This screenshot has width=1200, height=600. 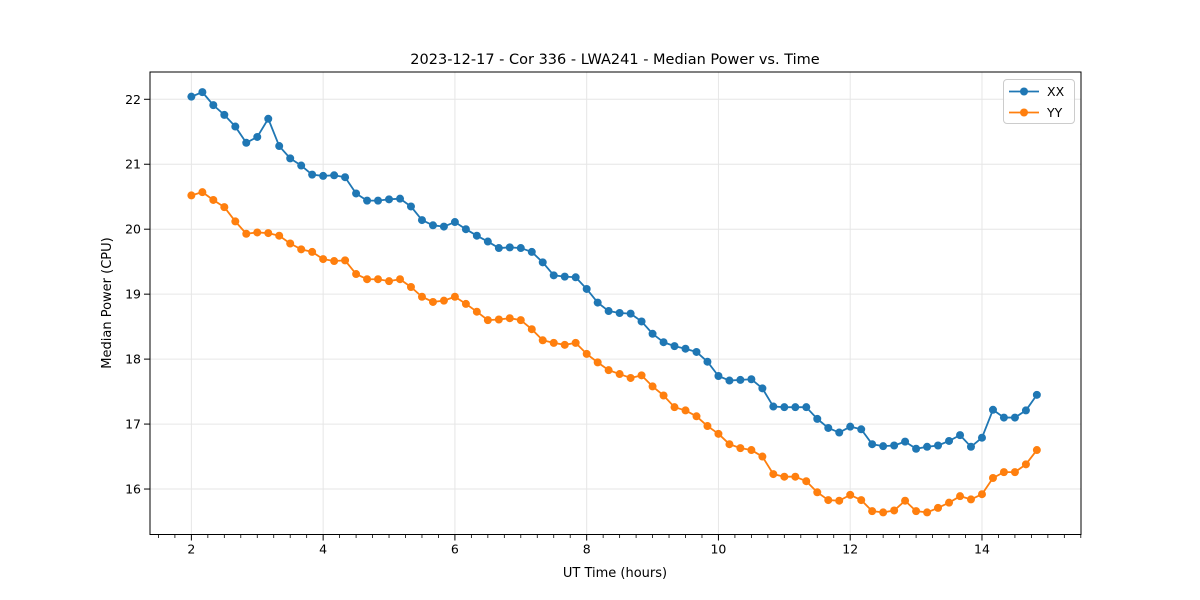 What do you see at coordinates (850, 549) in the screenshot?
I see `x-tick-label: 12` at bounding box center [850, 549].